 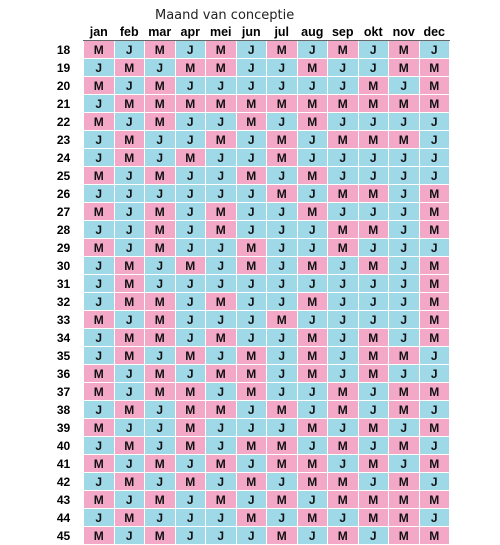 I want to click on table-row: 33 M J M J J J M J J J J M, so click(x=239, y=319).